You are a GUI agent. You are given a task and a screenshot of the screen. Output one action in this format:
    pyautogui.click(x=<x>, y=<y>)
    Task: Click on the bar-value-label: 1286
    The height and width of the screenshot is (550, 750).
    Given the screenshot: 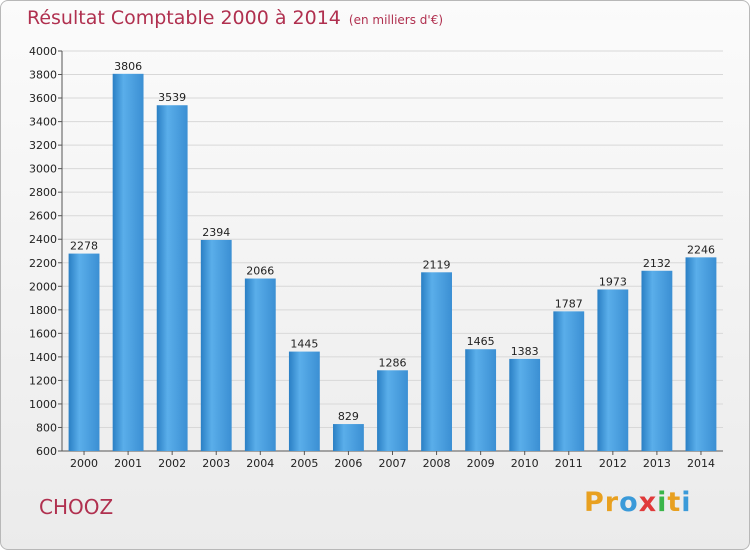 What is the action you would take?
    pyautogui.click(x=393, y=362)
    